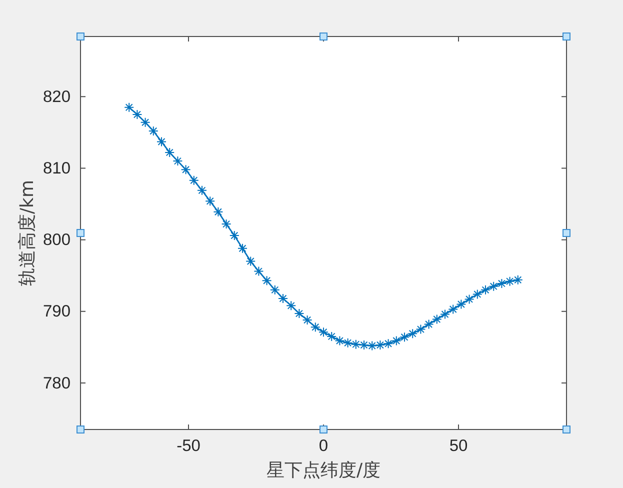 The image size is (623, 488). Describe the element at coordinates (27, 233) in the screenshot. I see `y-axis-title: 轨道高度/km` at that location.